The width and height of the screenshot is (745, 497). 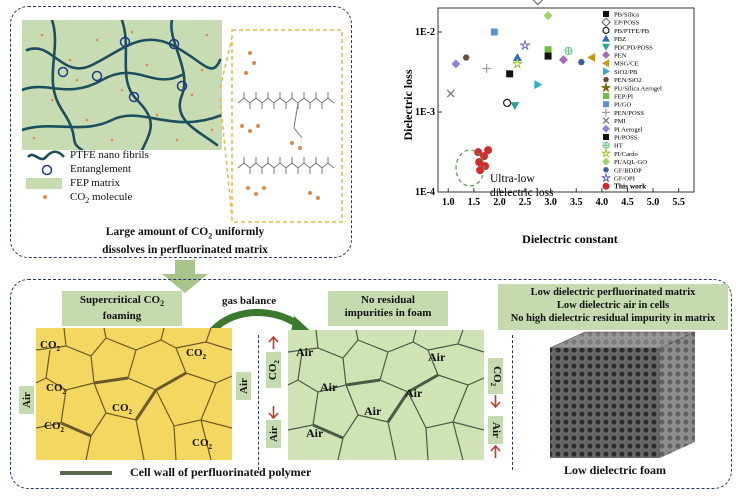 What do you see at coordinates (54, 427) in the screenshot?
I see `co2-cell-label-5: CO2` at bounding box center [54, 427].